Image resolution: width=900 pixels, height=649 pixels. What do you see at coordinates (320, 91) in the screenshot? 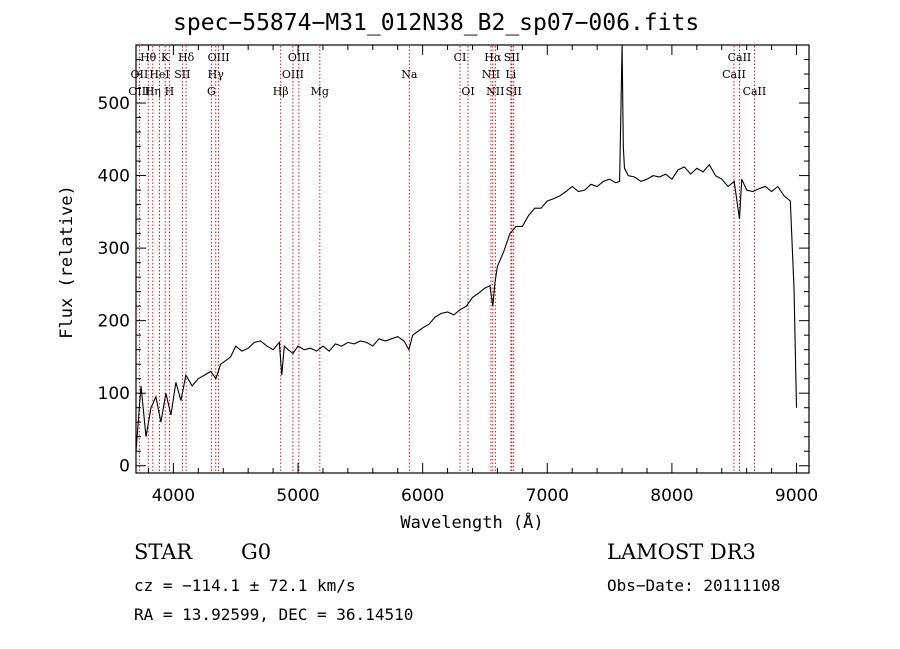
I see `line-marker-label: Mg` at bounding box center [320, 91].